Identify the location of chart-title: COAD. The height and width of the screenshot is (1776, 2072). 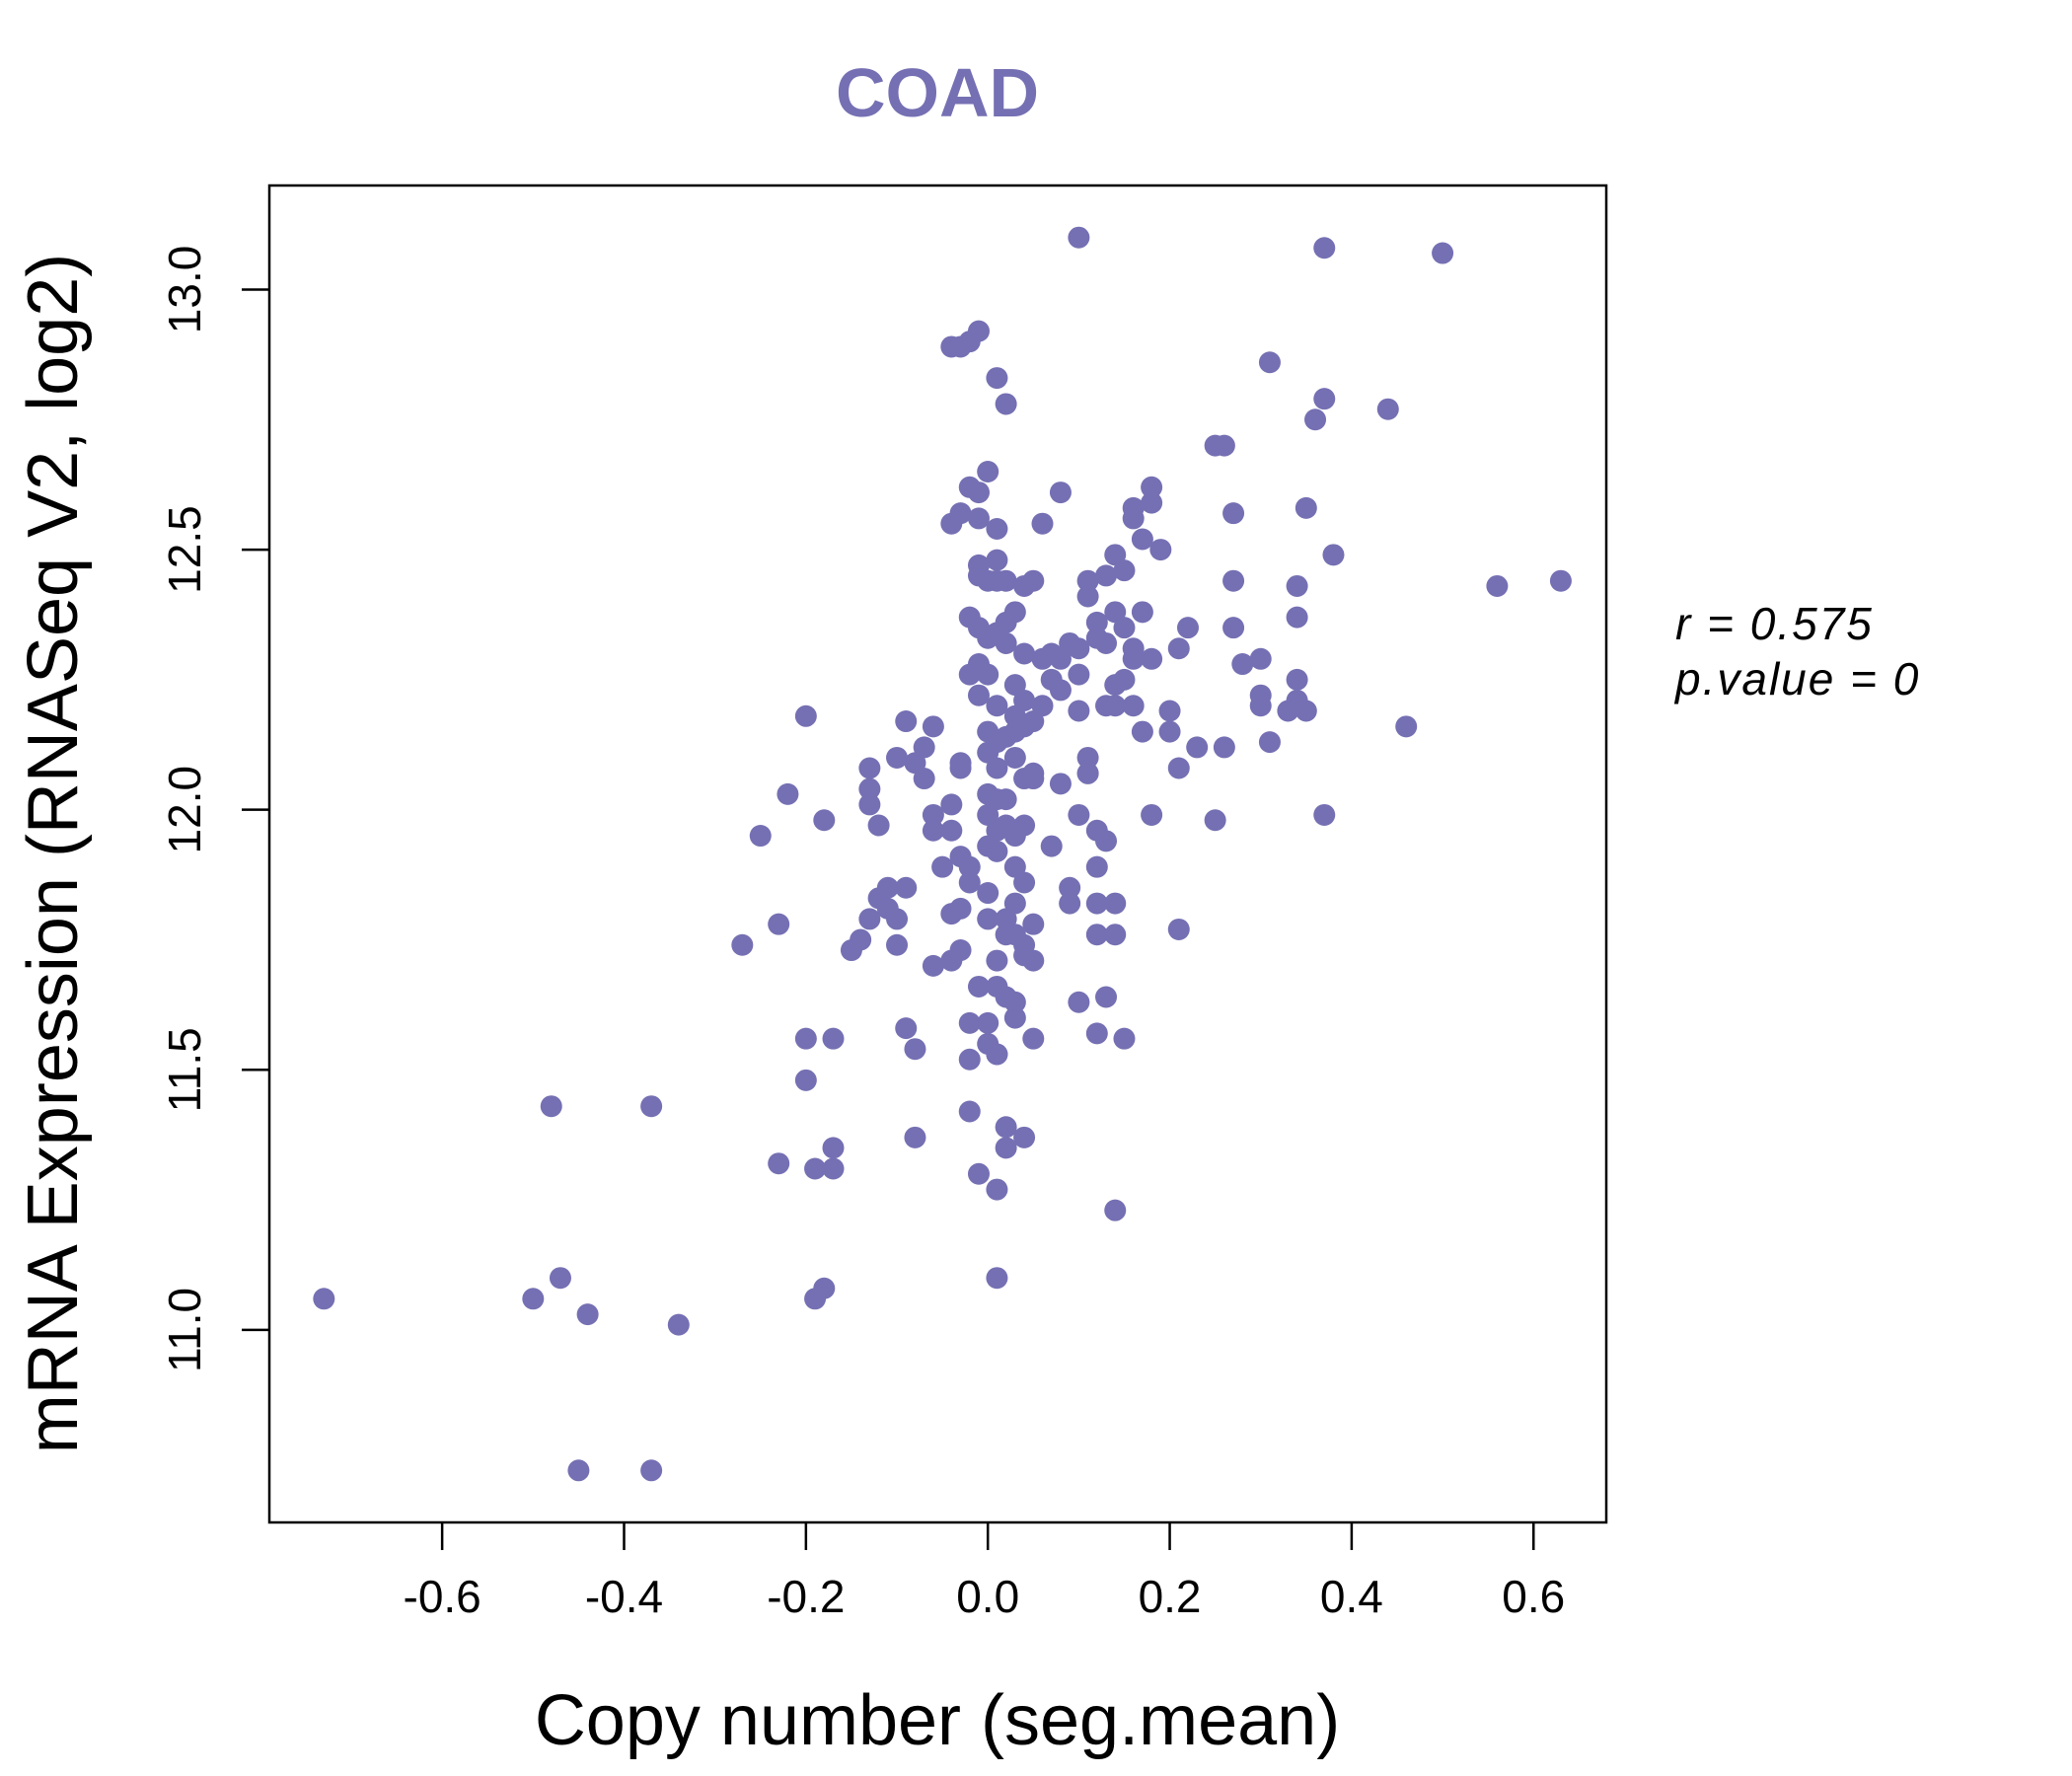
(938, 93).